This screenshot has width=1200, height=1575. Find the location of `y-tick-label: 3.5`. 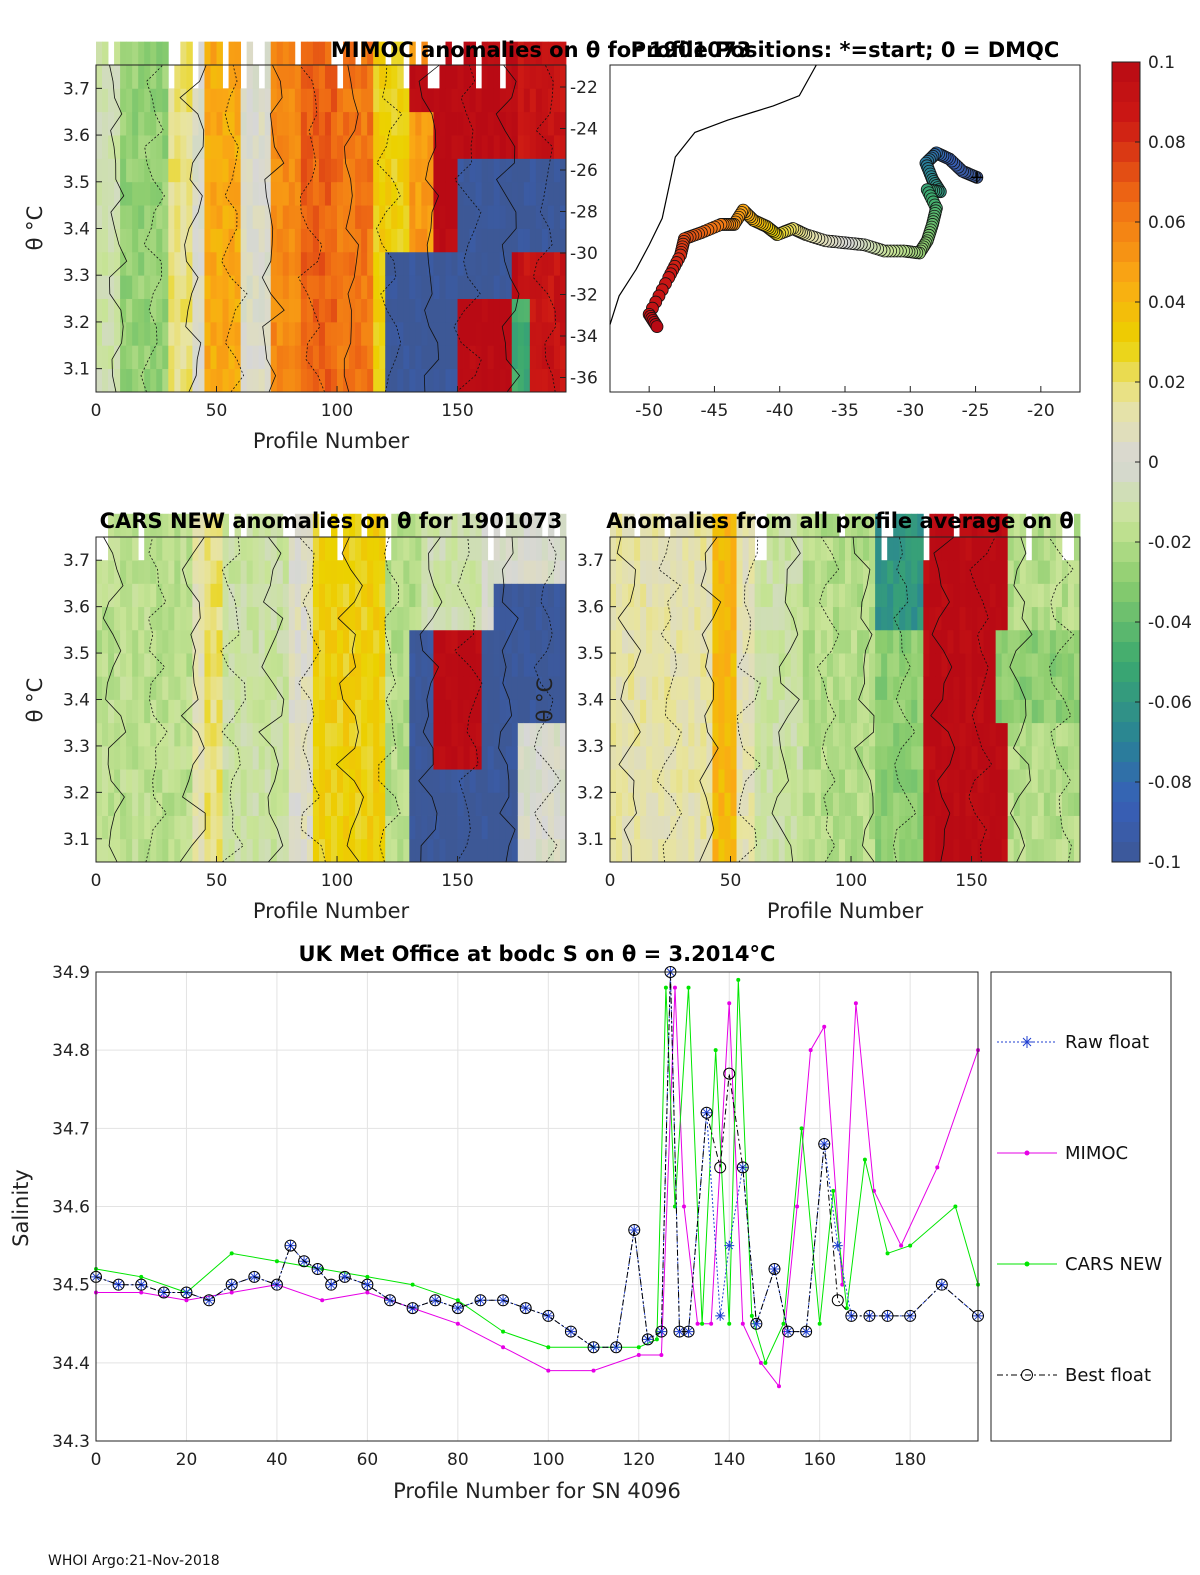

y-tick-label: 3.5 is located at coordinates (76, 183).